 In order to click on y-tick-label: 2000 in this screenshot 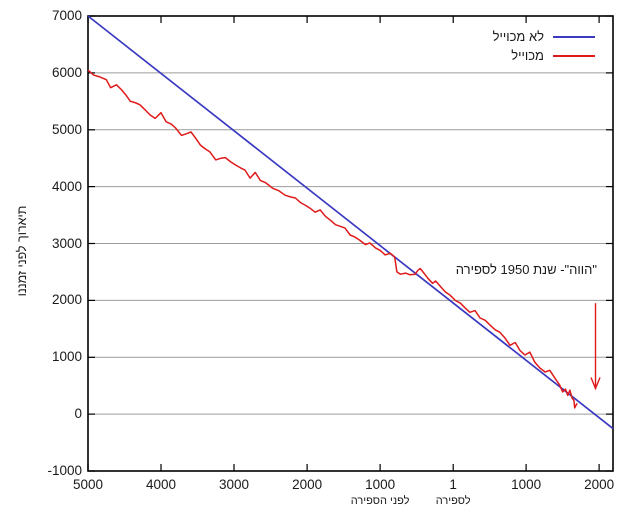, I will do `click(66, 300)`.